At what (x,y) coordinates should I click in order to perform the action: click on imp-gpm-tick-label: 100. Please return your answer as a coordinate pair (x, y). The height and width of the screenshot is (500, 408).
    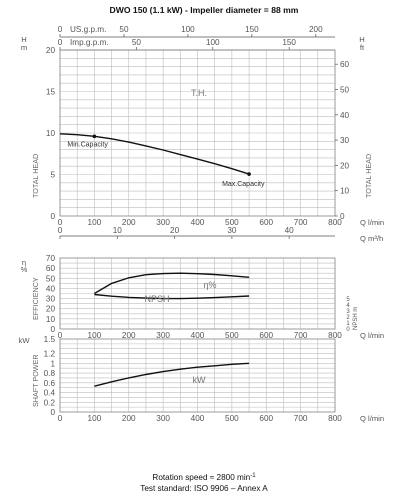
    Looking at the image, I should click on (213, 42).